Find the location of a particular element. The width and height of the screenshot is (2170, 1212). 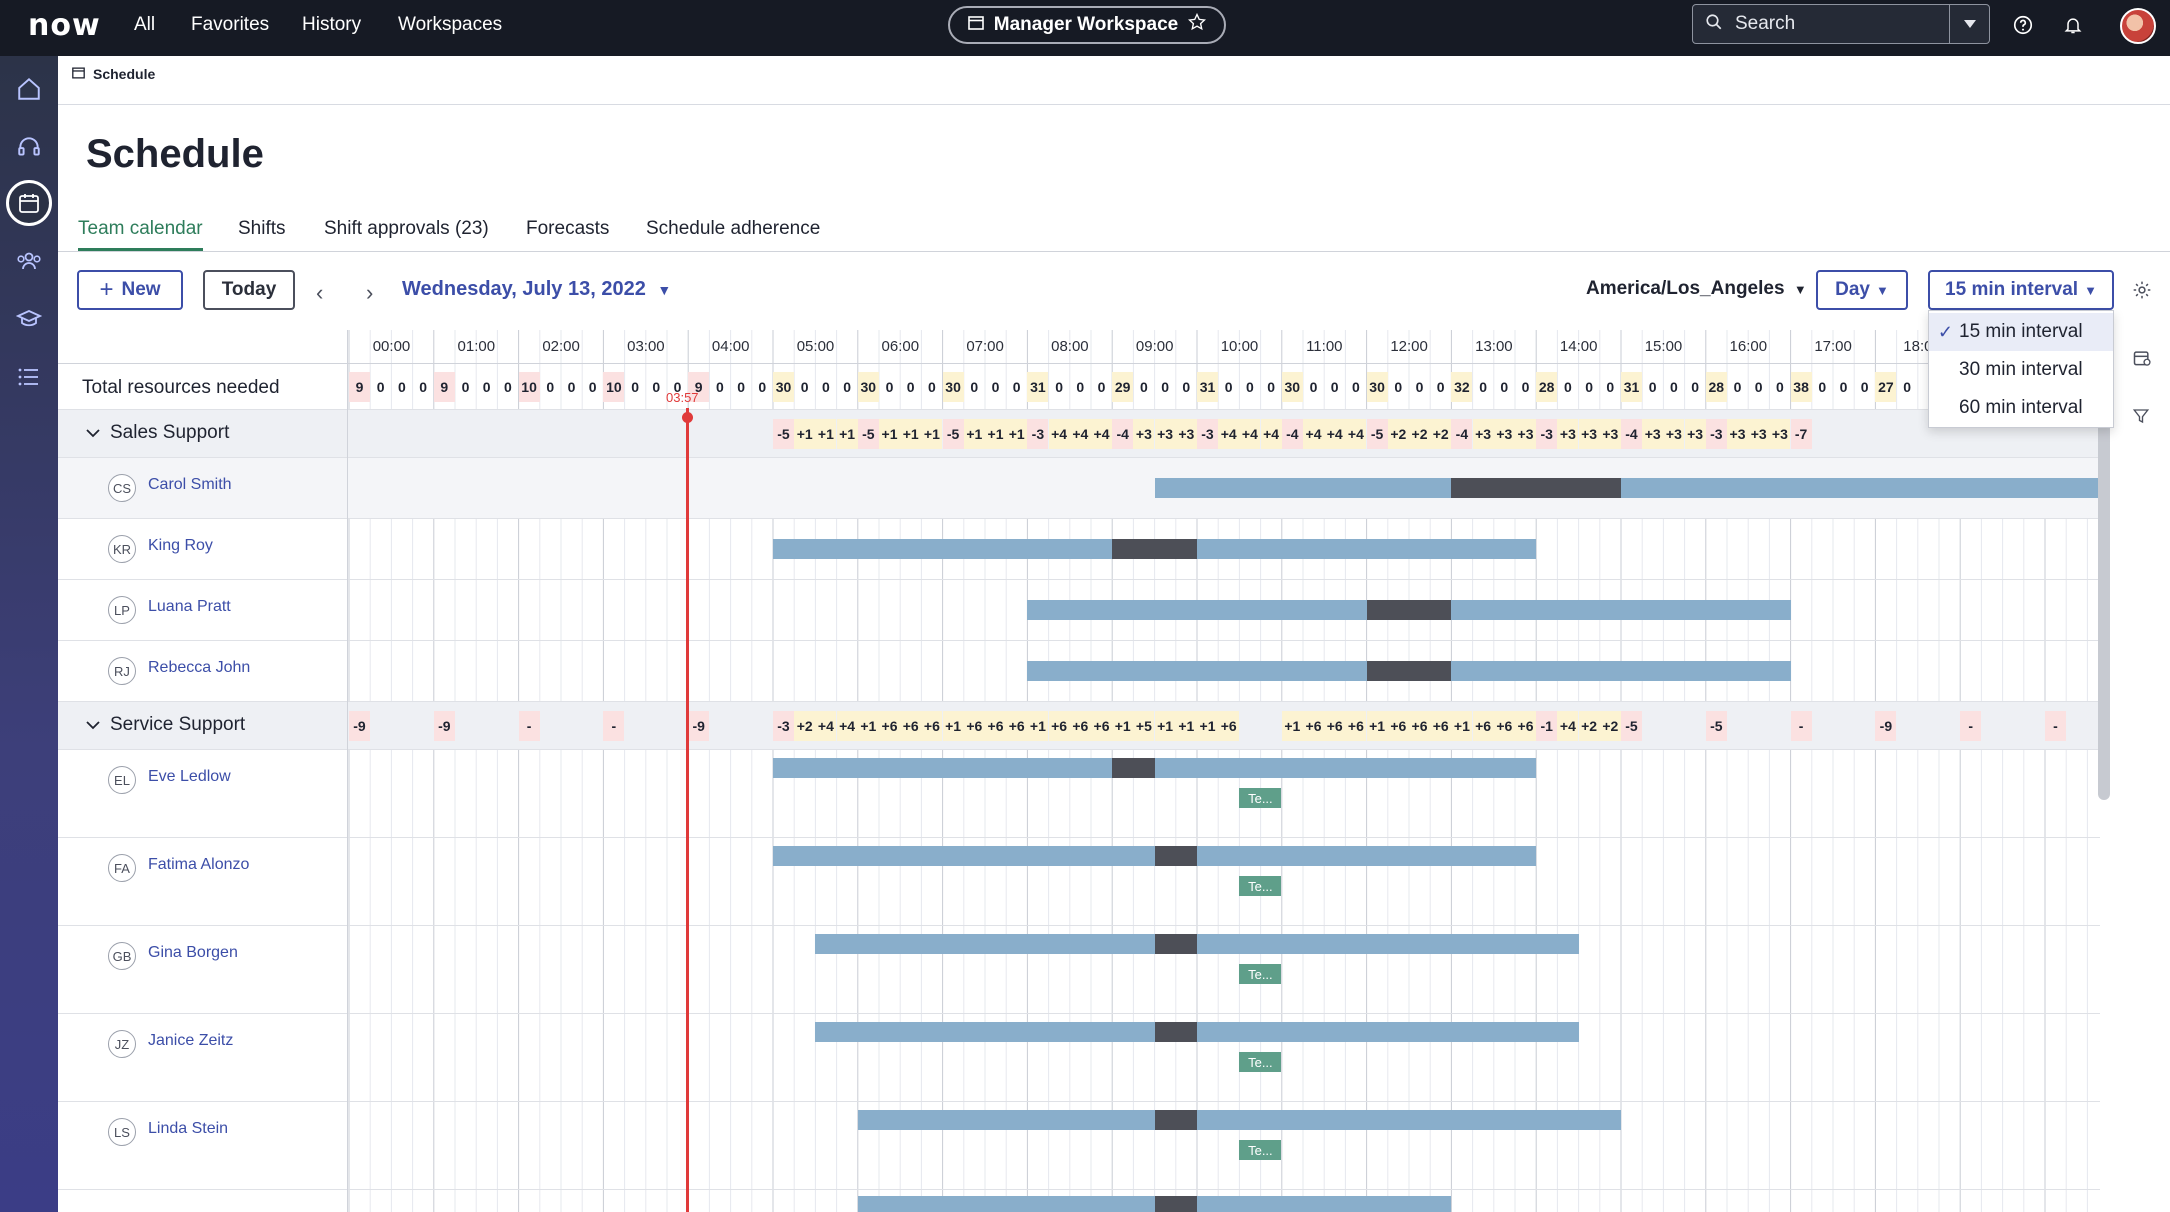

staffing-cell: +2 is located at coordinates (1398, 434).